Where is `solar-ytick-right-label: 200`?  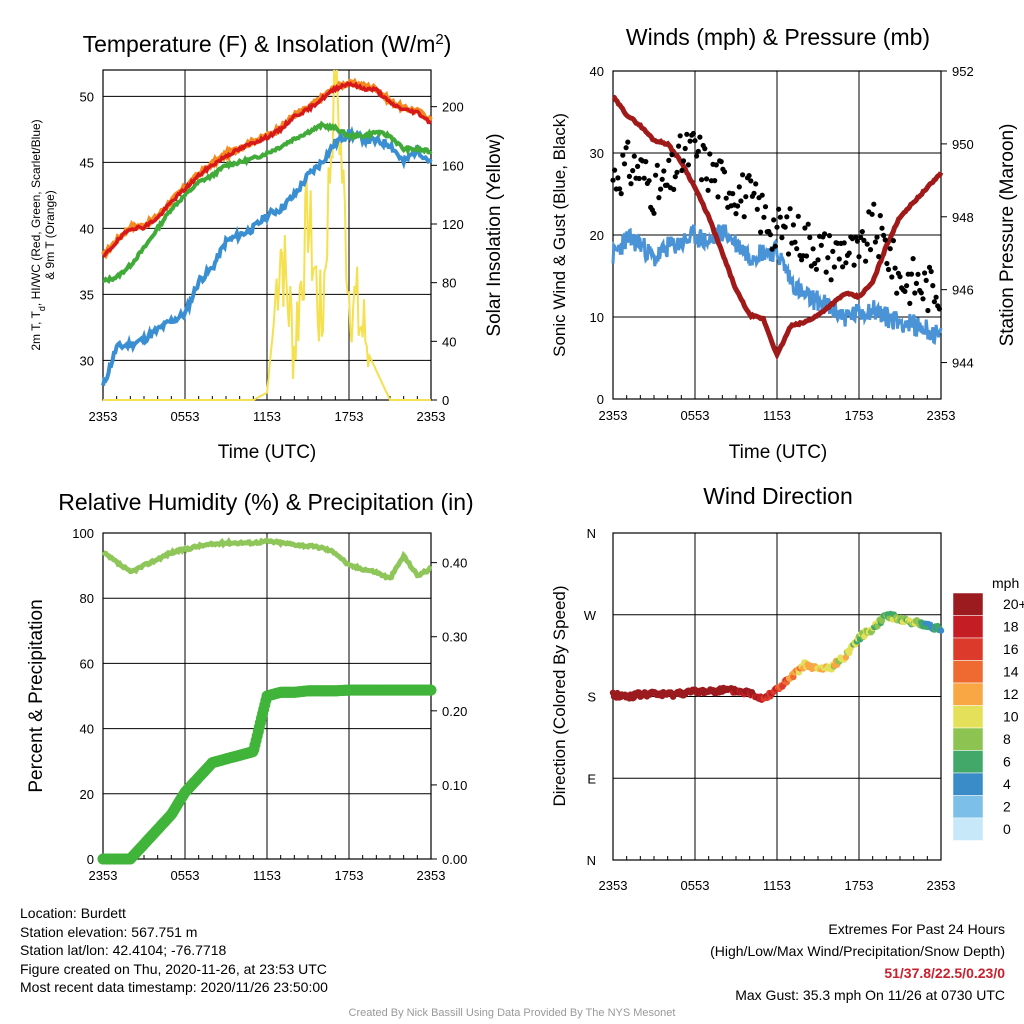 solar-ytick-right-label: 200 is located at coordinates (453, 107).